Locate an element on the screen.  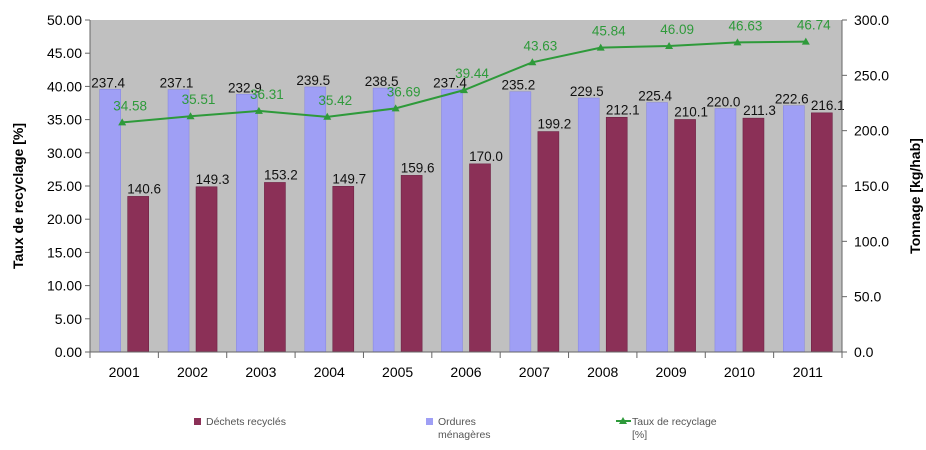
rate-label-2006: 39.44 is located at coordinates (472, 73).